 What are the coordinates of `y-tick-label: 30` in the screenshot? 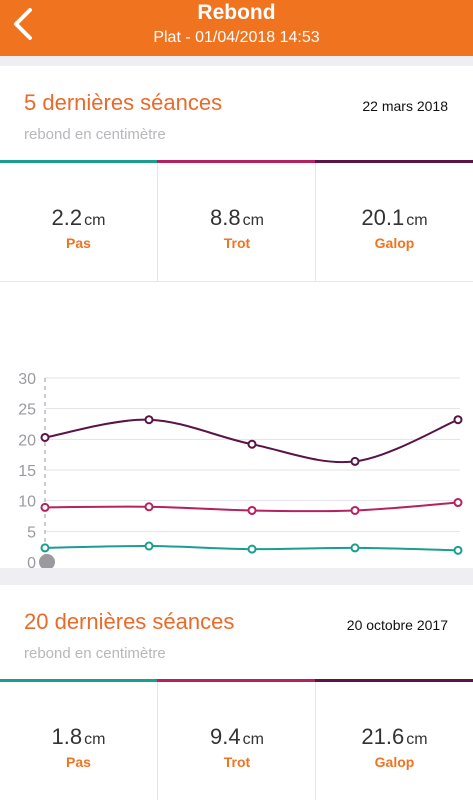 It's located at (27, 379).